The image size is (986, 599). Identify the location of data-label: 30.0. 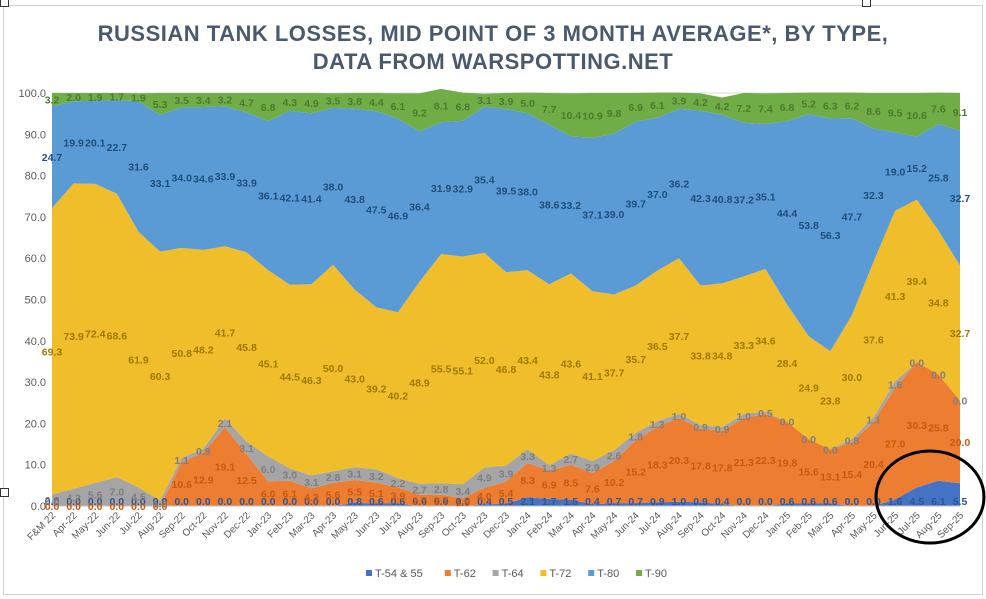
(852, 378).